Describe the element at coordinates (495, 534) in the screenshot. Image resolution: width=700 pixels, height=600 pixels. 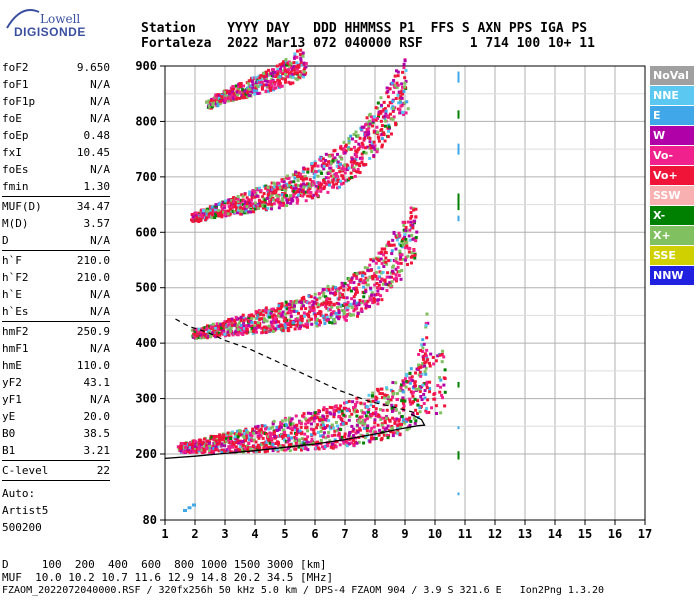
I see `x-tick-label: 12` at that location.